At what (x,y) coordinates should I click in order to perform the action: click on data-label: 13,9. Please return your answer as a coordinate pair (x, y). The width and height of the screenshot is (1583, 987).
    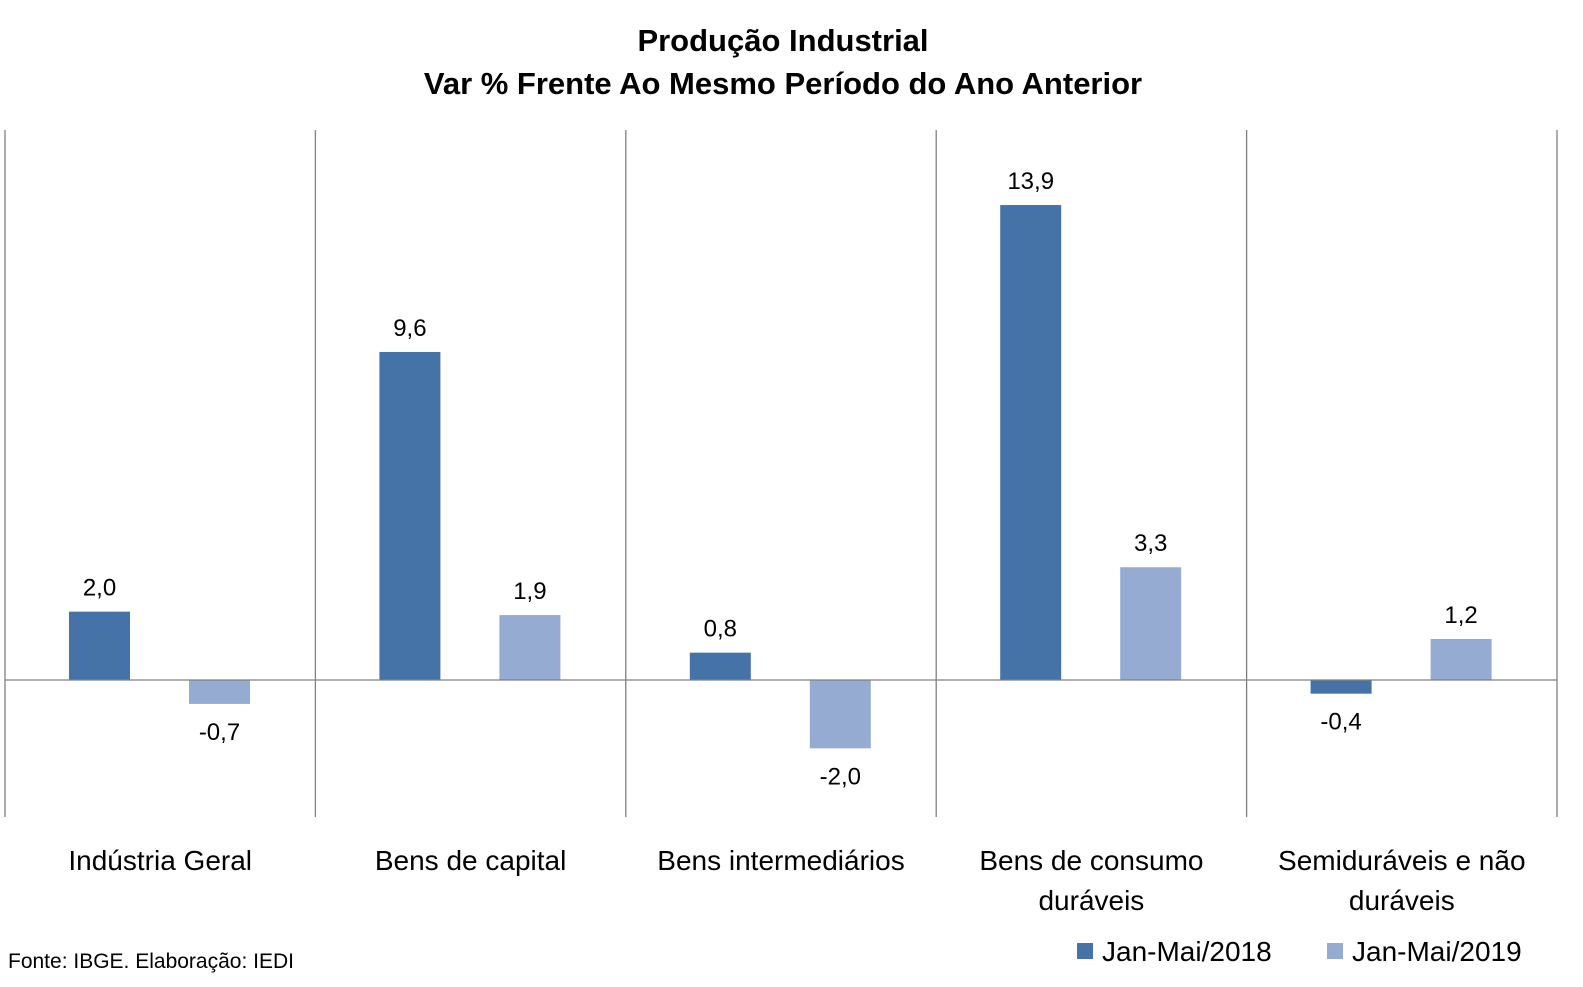
    Looking at the image, I should click on (1030, 181).